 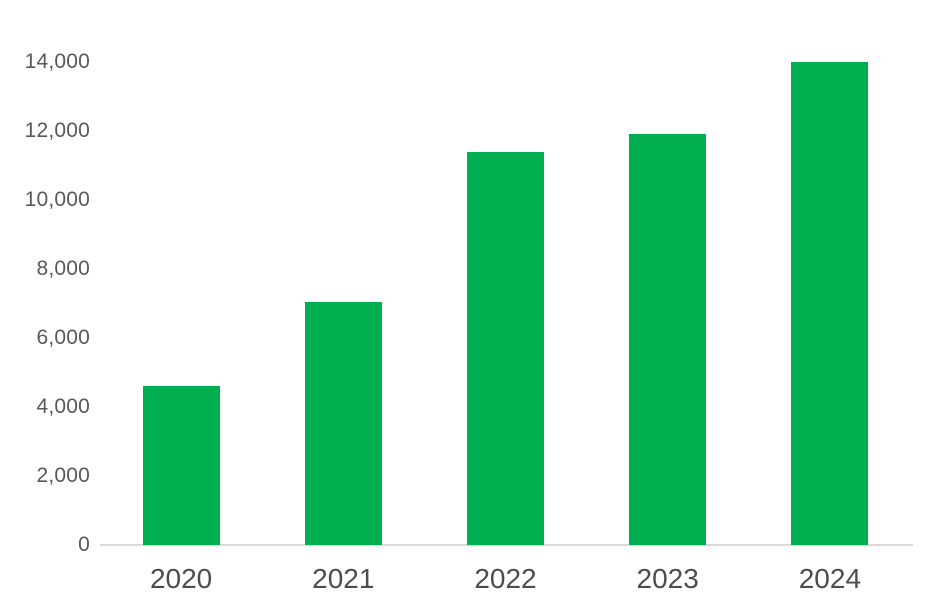 What do you see at coordinates (84, 544) in the screenshot?
I see `y-axis-tick-label: 0` at bounding box center [84, 544].